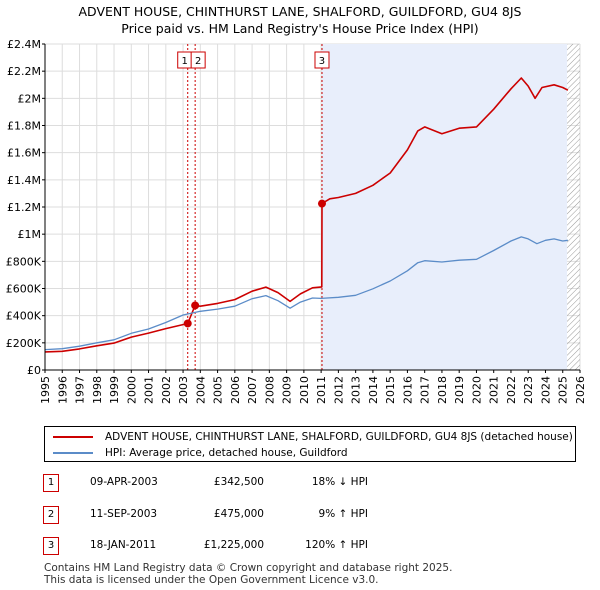  I want to click on transaction-badge: 1, so click(51, 483).